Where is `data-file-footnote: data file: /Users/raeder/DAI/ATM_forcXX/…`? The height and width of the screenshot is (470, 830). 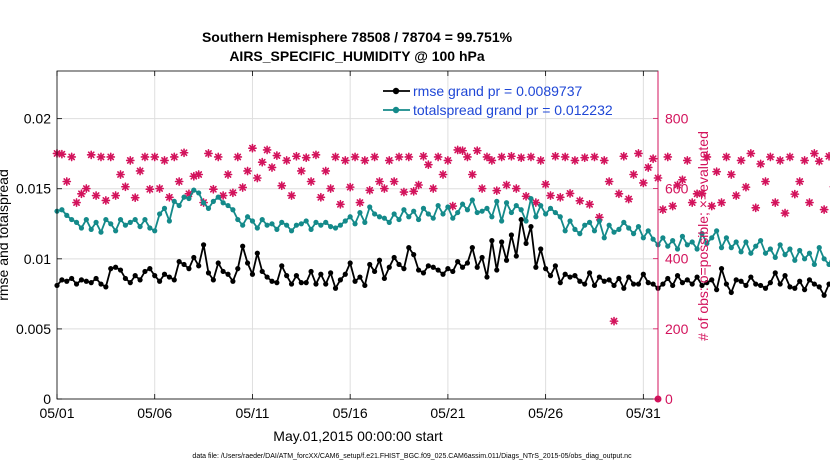
data-file-footnote: data file: /Users/raeder/DAI/ATM_forcXX/… is located at coordinates (412, 456).